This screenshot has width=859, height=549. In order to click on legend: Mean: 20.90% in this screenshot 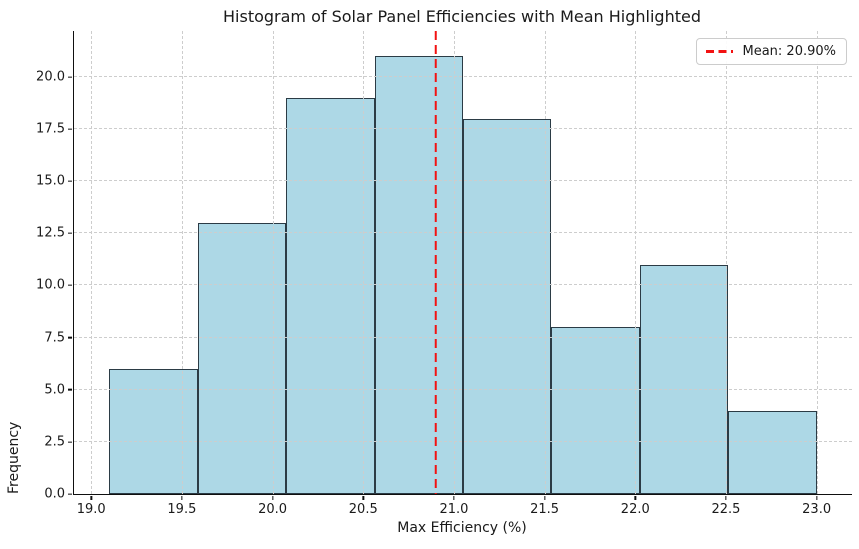, I will do `click(771, 51)`.